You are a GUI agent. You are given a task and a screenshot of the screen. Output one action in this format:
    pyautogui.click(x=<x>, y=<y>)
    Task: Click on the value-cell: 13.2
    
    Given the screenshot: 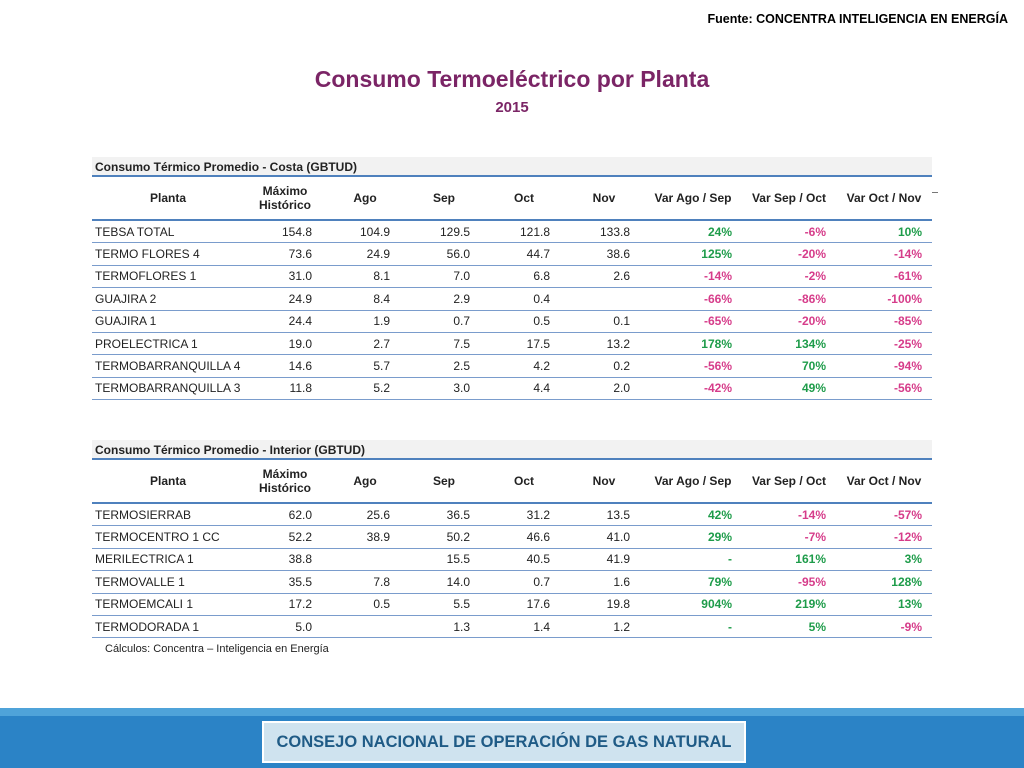 What is the action you would take?
    pyautogui.click(x=604, y=344)
    